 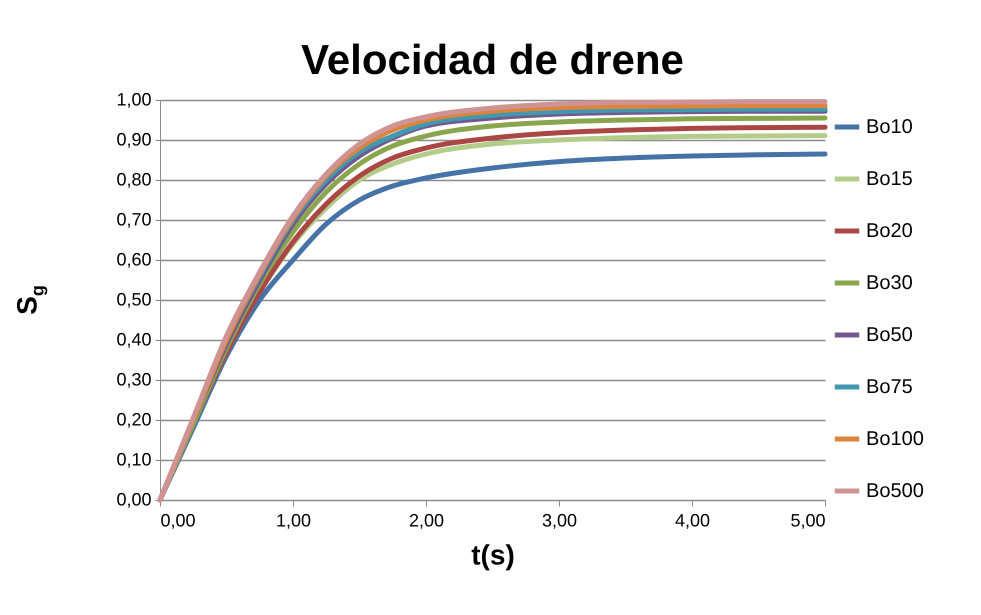 What do you see at coordinates (294, 520) in the screenshot?
I see `x-tick-label: 1,00` at bounding box center [294, 520].